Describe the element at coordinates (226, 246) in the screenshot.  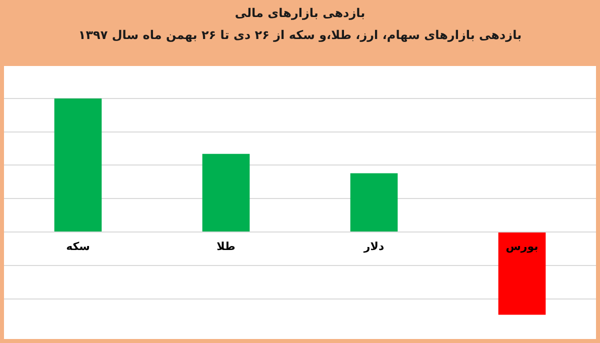
I see `x-tick-label: طلا` at that location.